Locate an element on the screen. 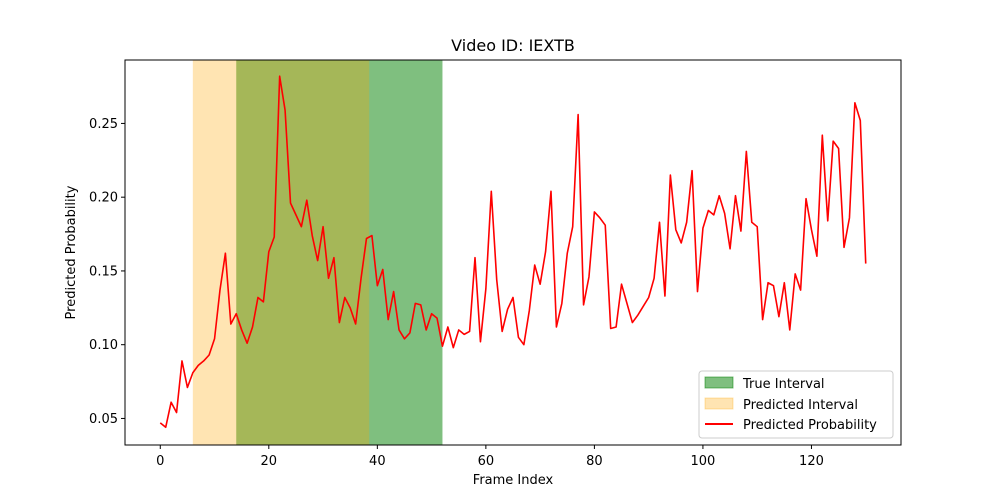  legend-box is located at coordinates (796, 404).